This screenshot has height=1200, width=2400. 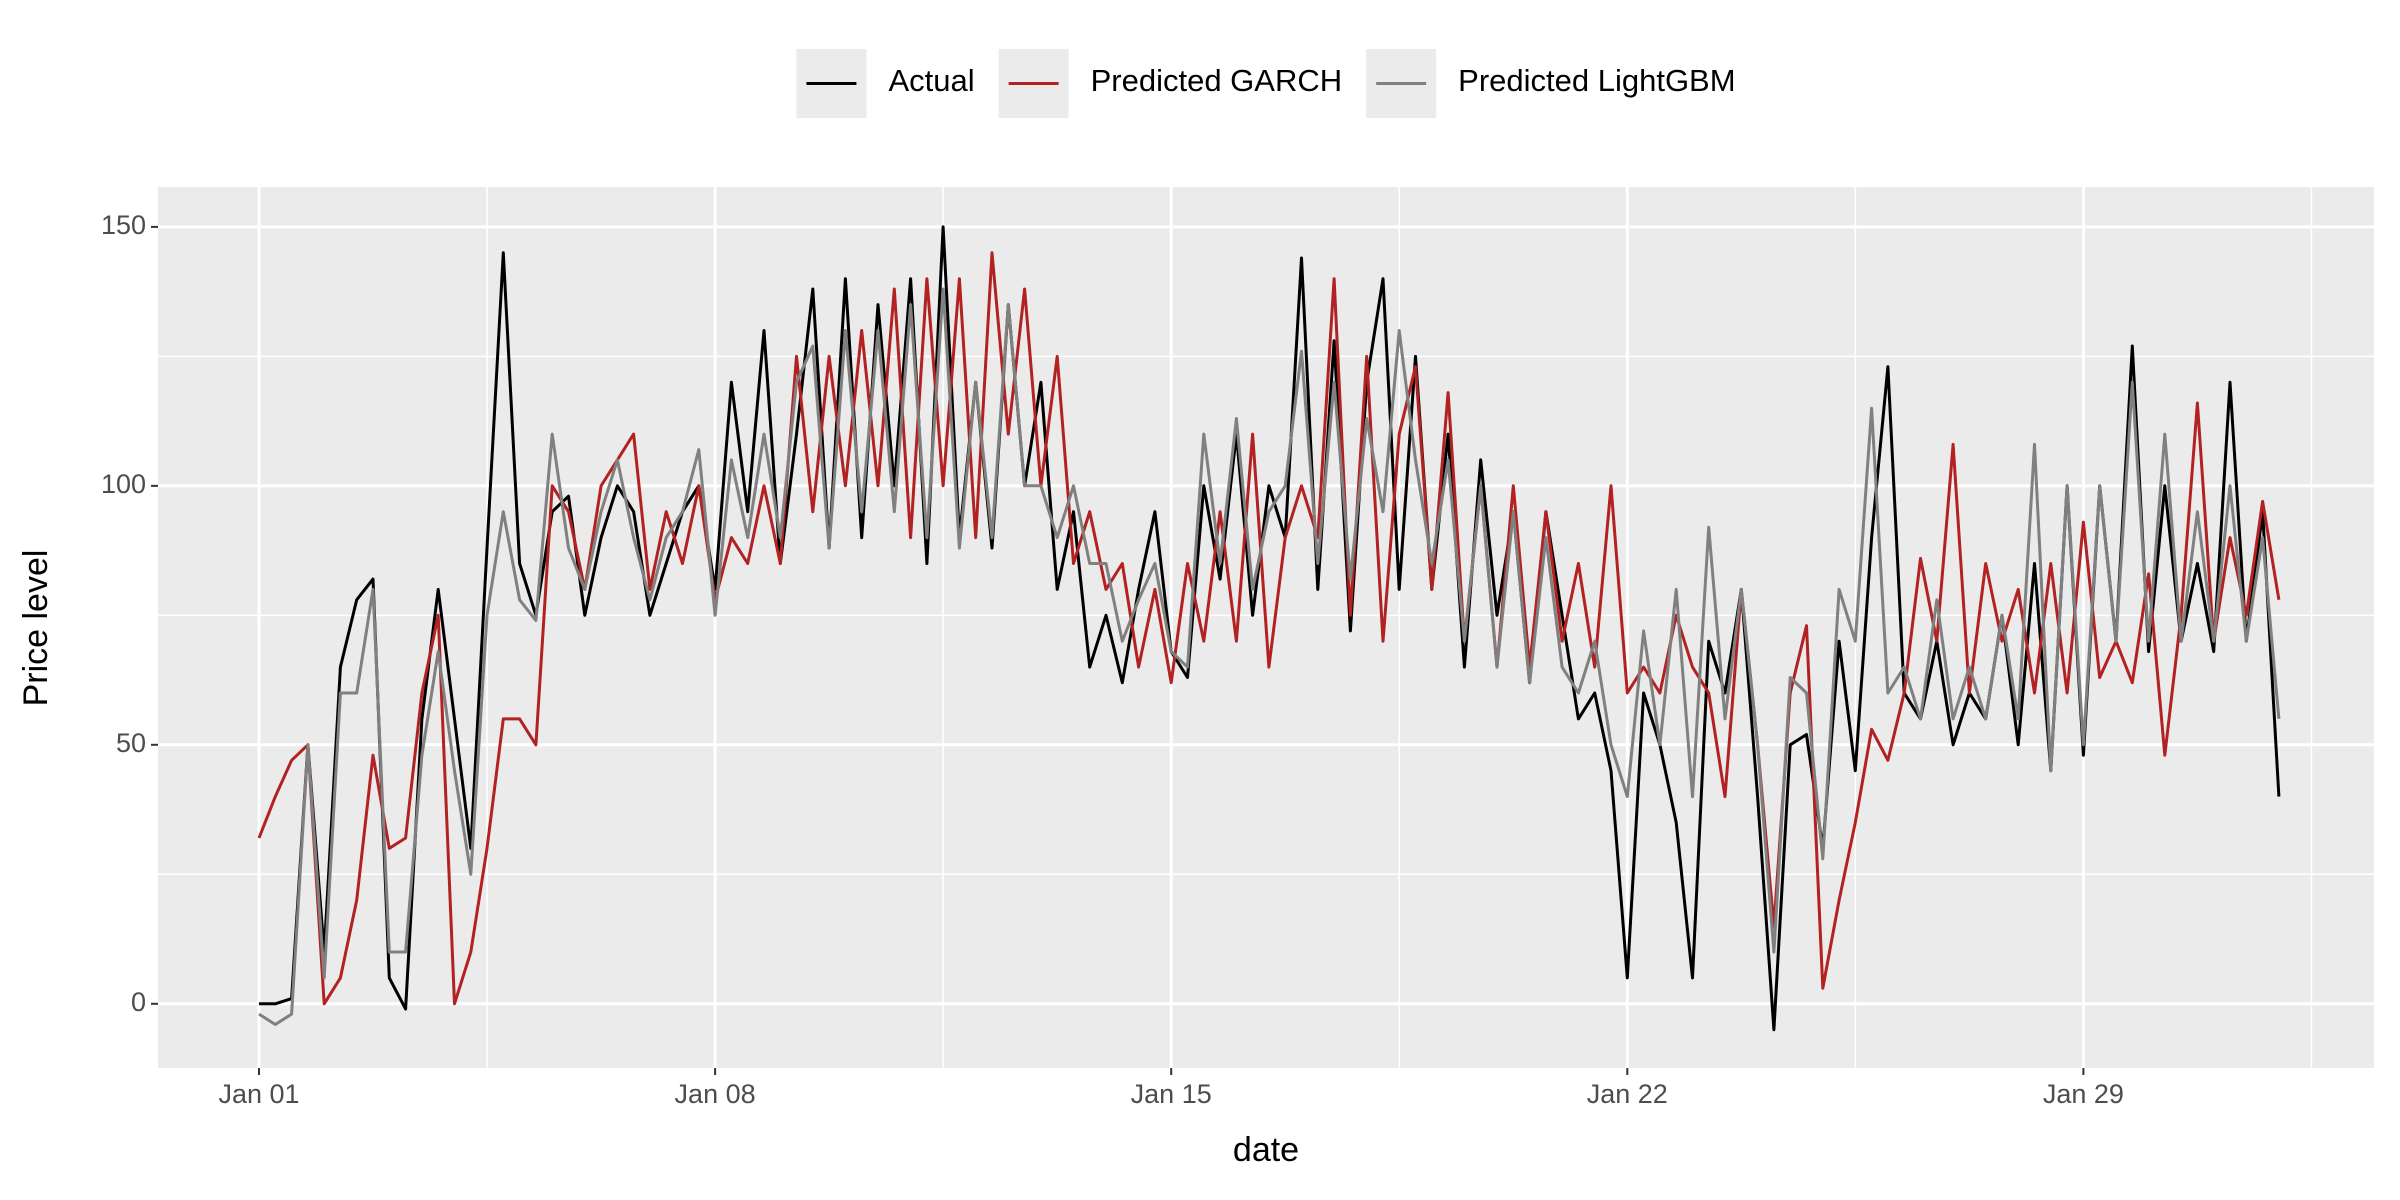 What do you see at coordinates (36, 628) in the screenshot?
I see `y-axis-title: Price level` at bounding box center [36, 628].